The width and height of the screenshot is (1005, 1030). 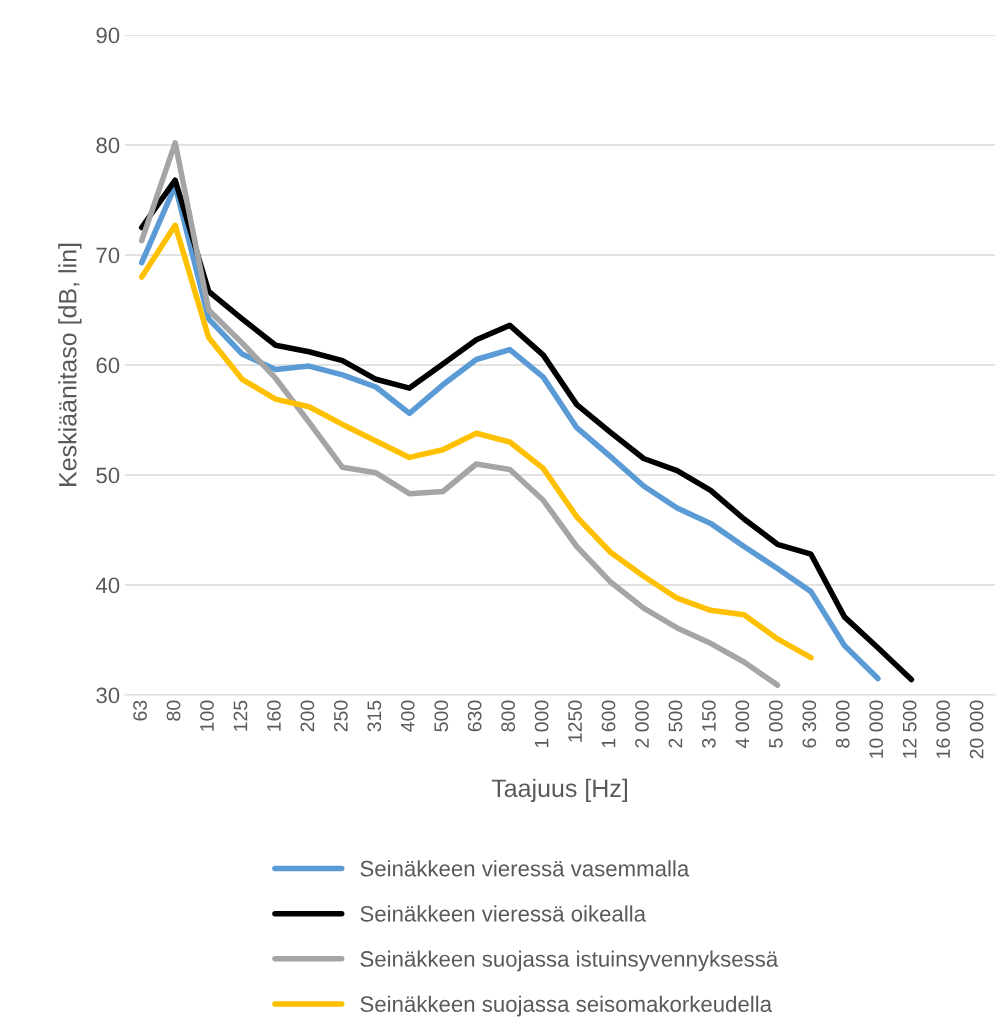 What do you see at coordinates (525, 868) in the screenshot?
I see `legend-label: Seinäkkeen vieressä vasemmalla` at bounding box center [525, 868].